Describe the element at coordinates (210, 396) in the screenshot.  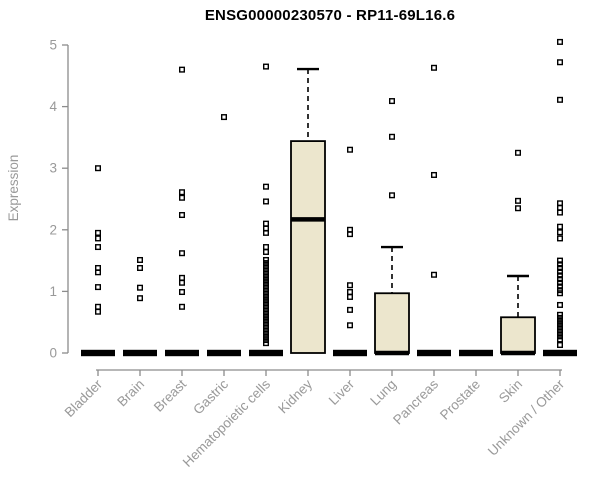
I see `x-axis-label: Gastric` at that location.